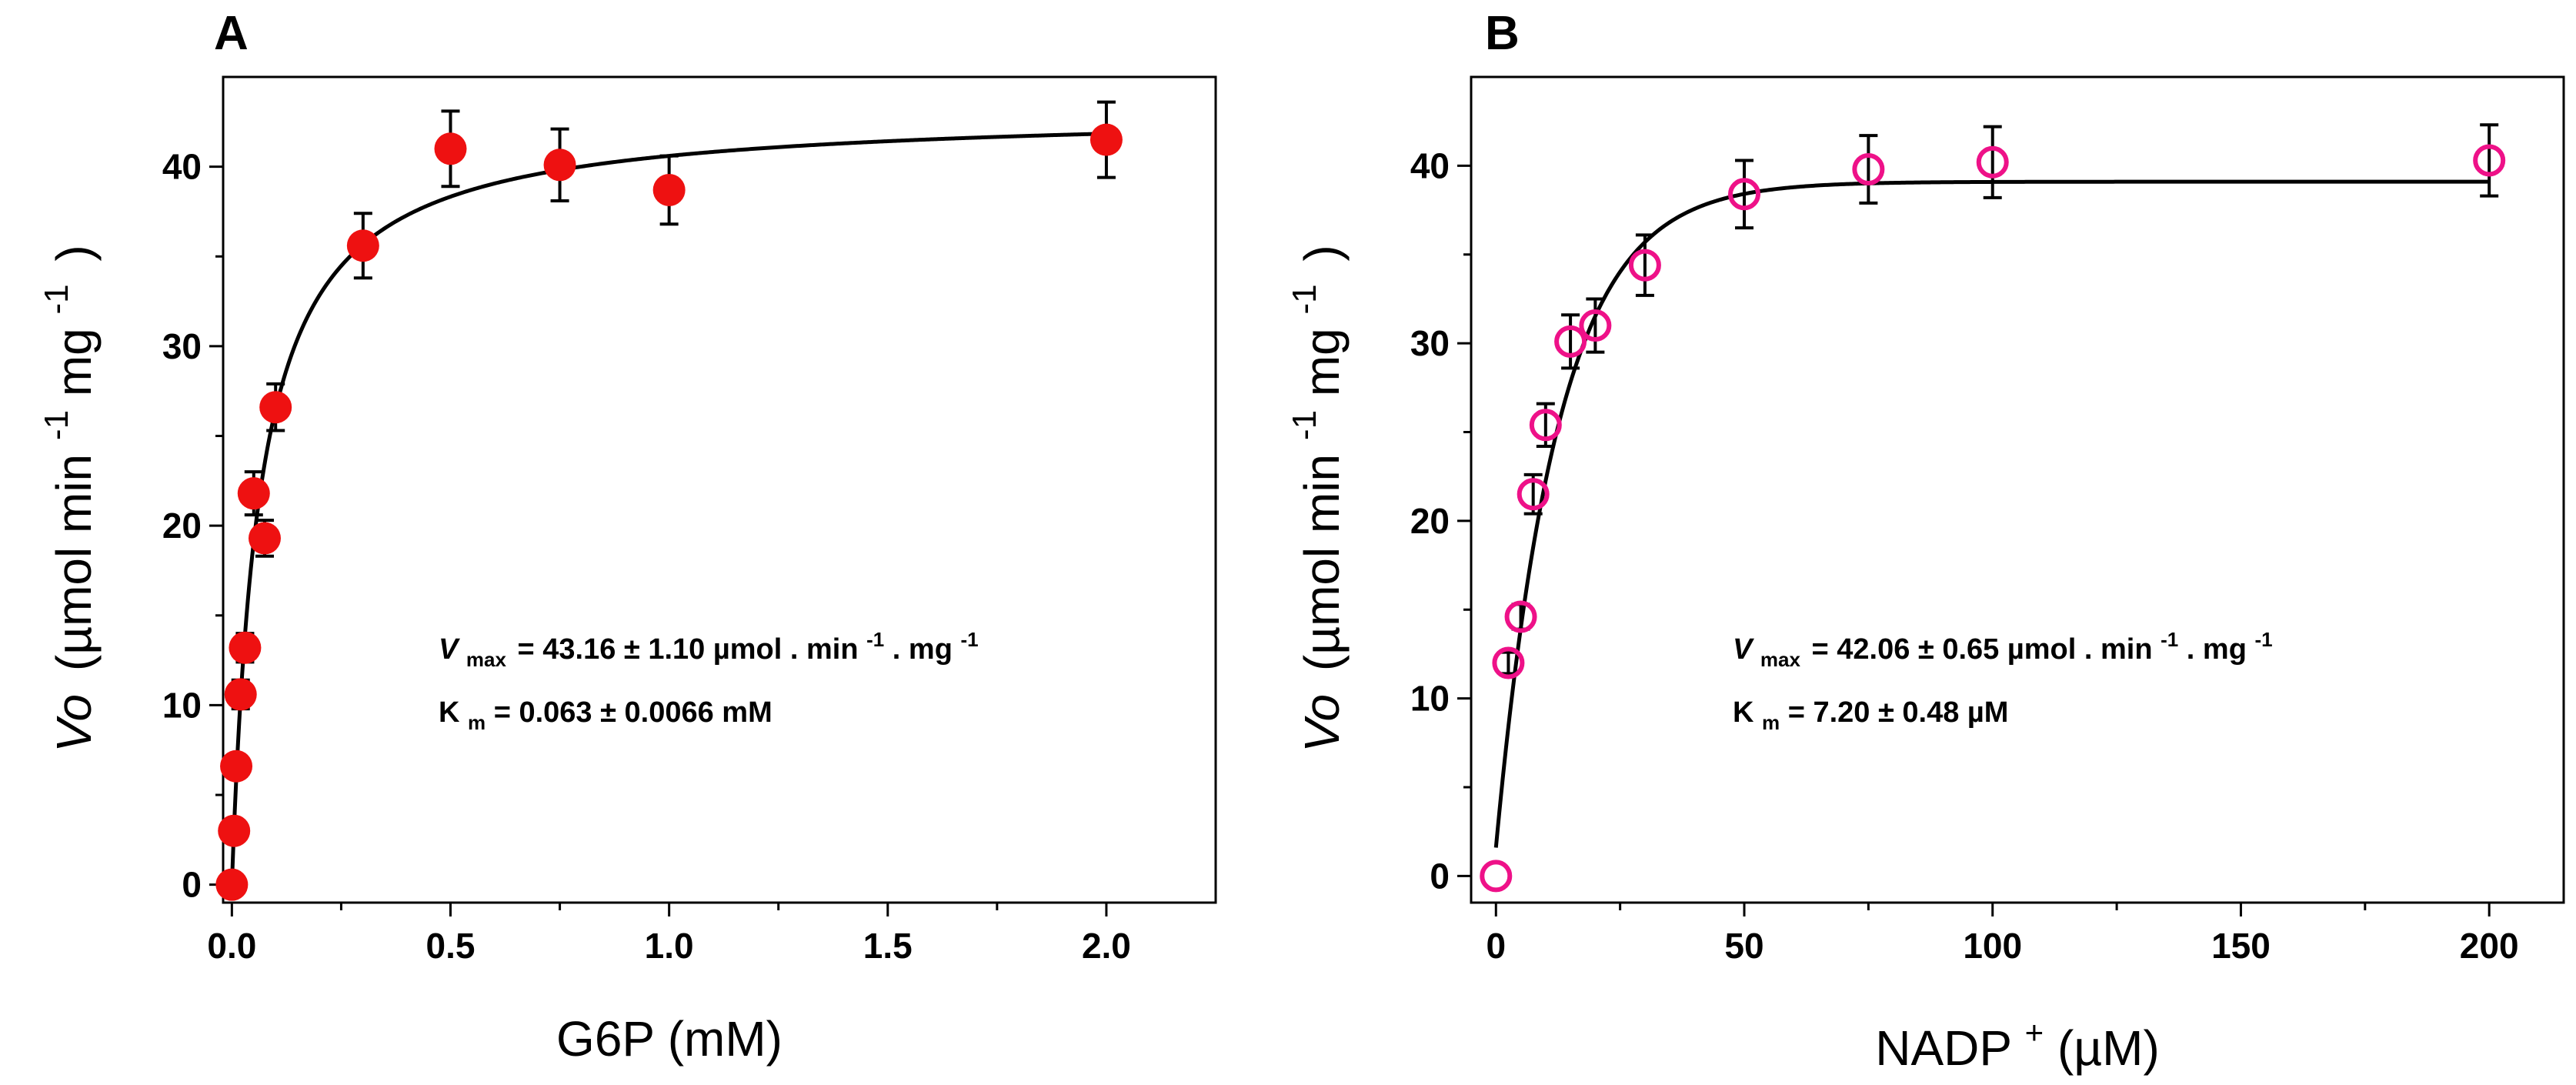 The height and width of the screenshot is (1085, 2576). Describe the element at coordinates (969, 639) in the screenshot. I see `panel-a-vmax-sup2: -1` at that location.